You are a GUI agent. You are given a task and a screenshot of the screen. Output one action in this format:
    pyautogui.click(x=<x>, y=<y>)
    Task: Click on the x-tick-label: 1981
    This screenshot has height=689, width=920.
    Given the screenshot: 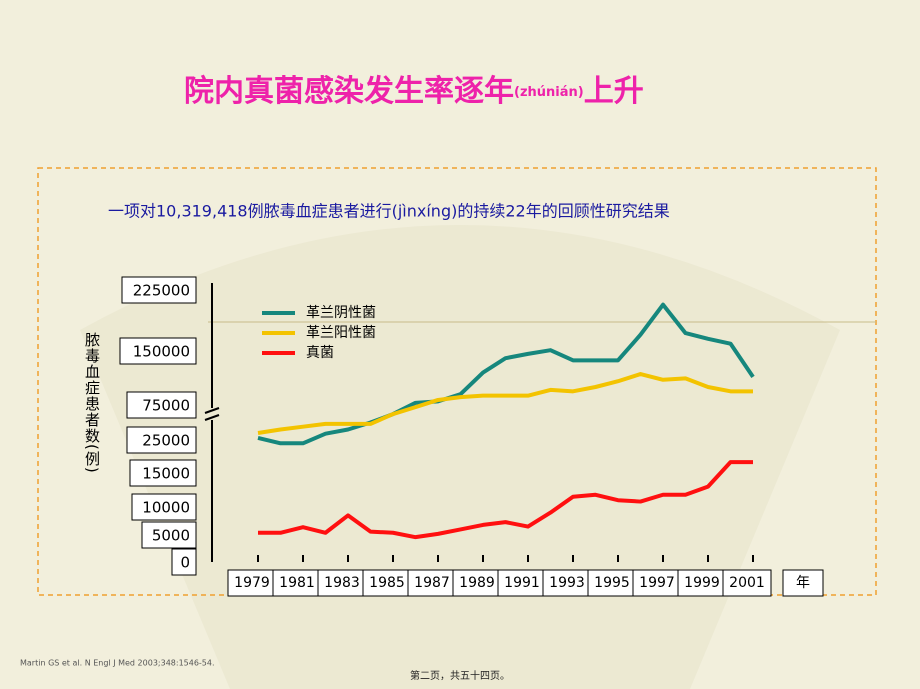 What is the action you would take?
    pyautogui.click(x=297, y=583)
    